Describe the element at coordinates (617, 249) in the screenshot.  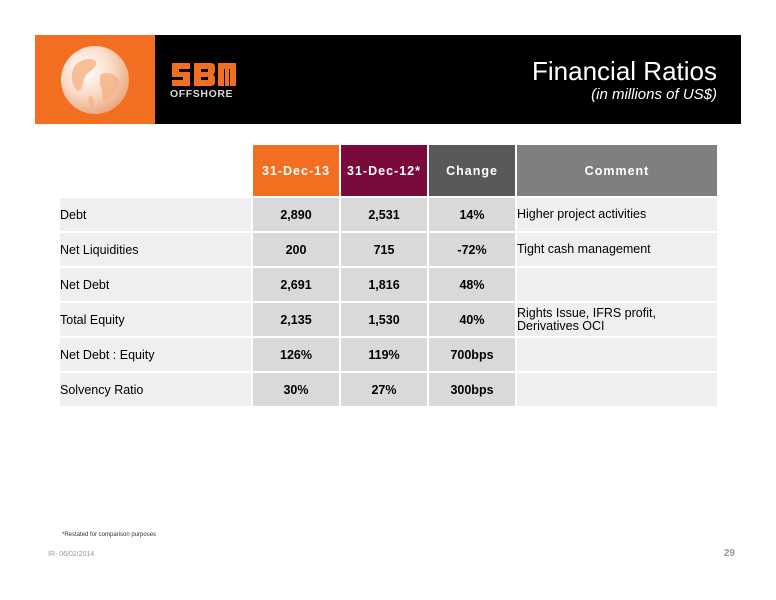
I see `value-comment: Tight cash management` at that location.